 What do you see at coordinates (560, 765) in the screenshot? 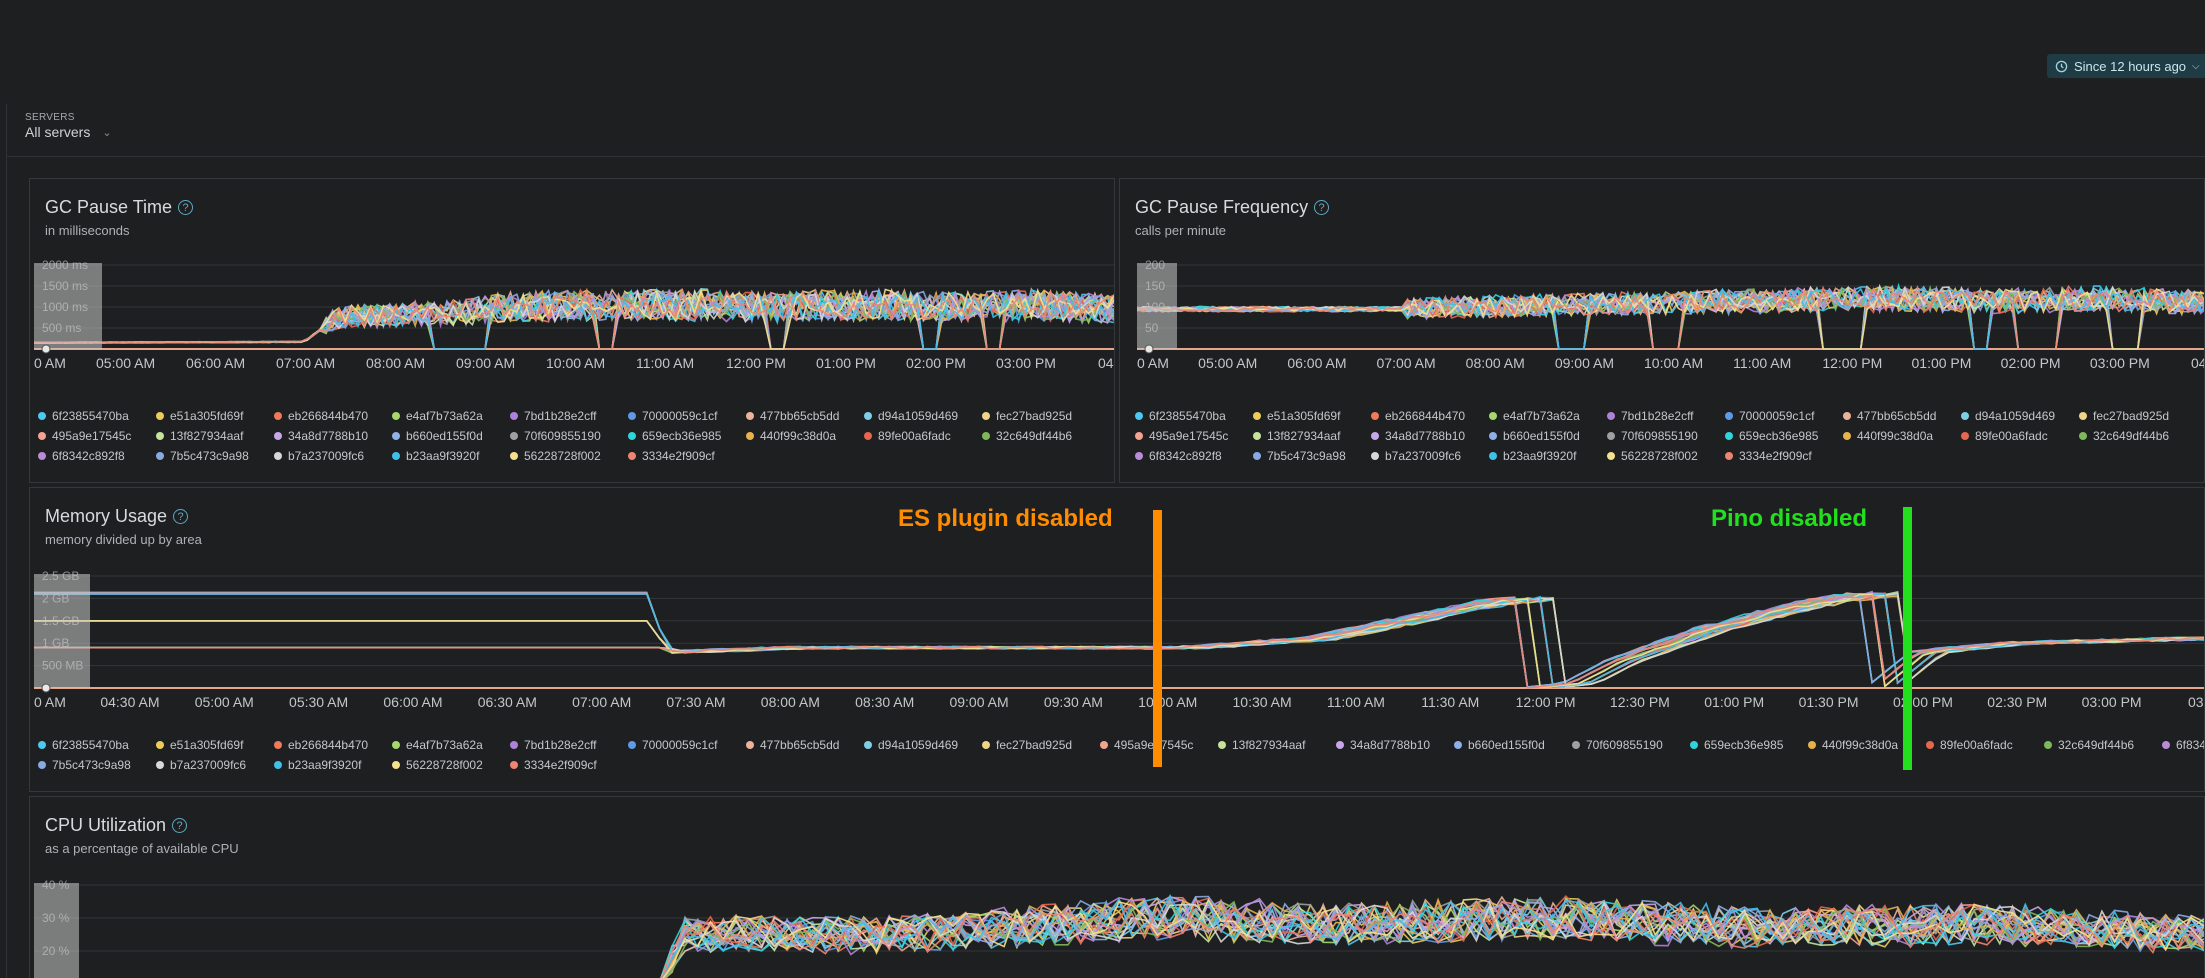
I see `legend-label: 3334e2f909cf` at bounding box center [560, 765].